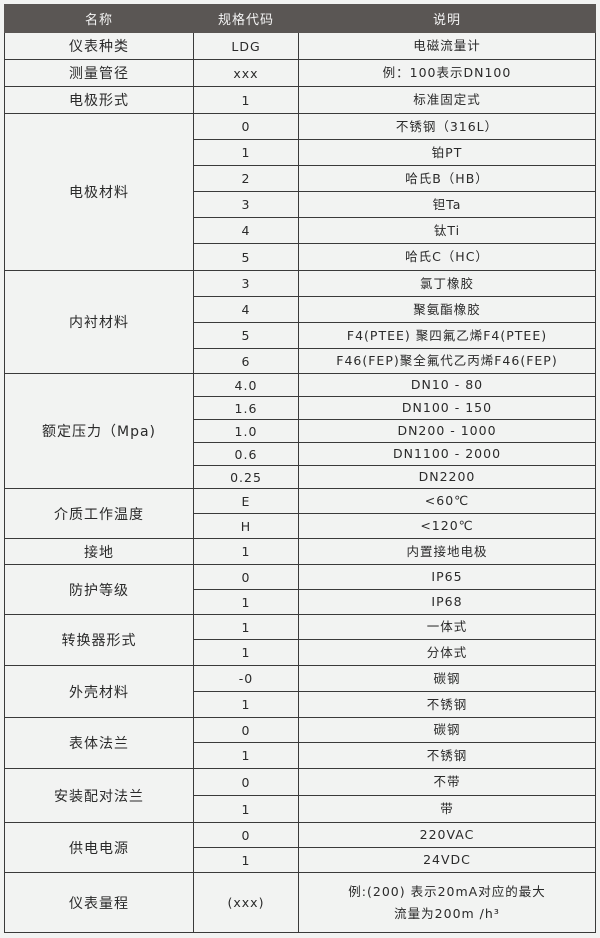  Describe the element at coordinates (447, 891) in the screenshot. I see `spec-desc-line: 例:(200) 表示20mA对应的最大` at that location.